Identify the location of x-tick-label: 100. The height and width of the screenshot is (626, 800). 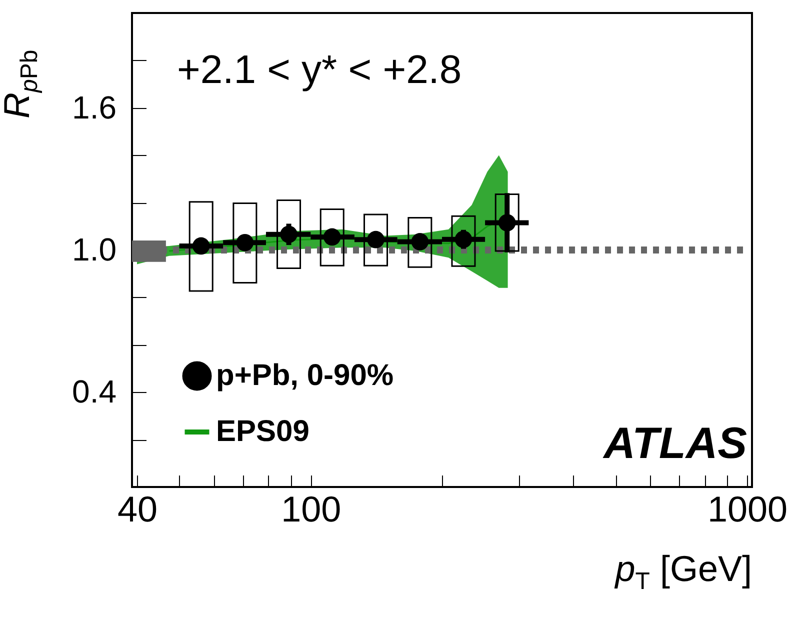
(311, 509).